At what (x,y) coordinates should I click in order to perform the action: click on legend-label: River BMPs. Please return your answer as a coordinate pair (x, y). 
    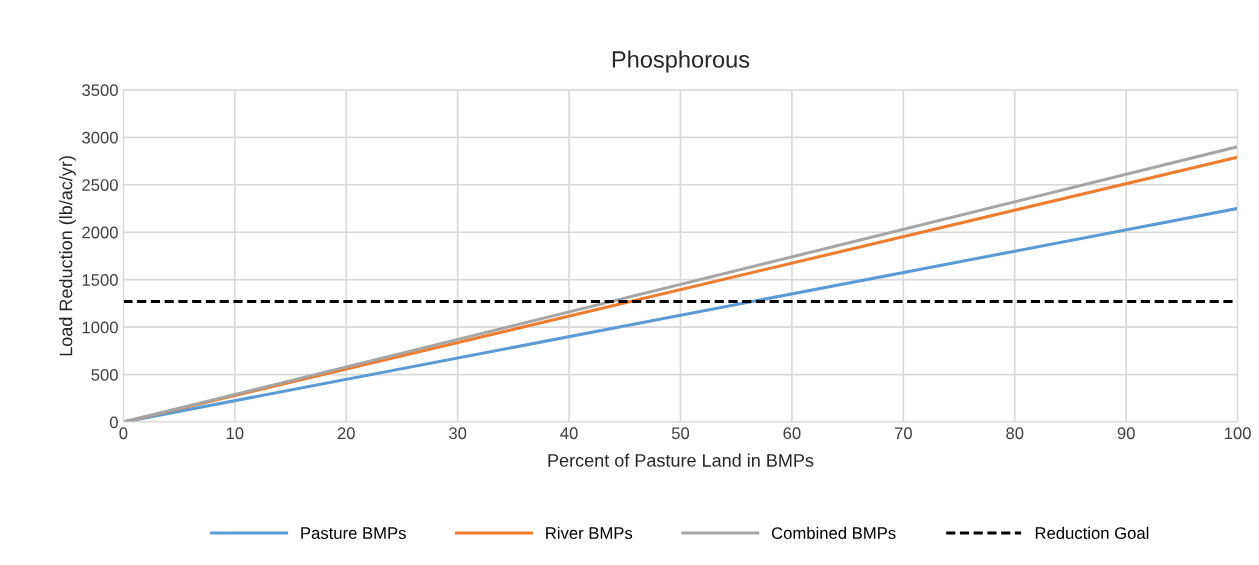
    Looking at the image, I should click on (589, 532).